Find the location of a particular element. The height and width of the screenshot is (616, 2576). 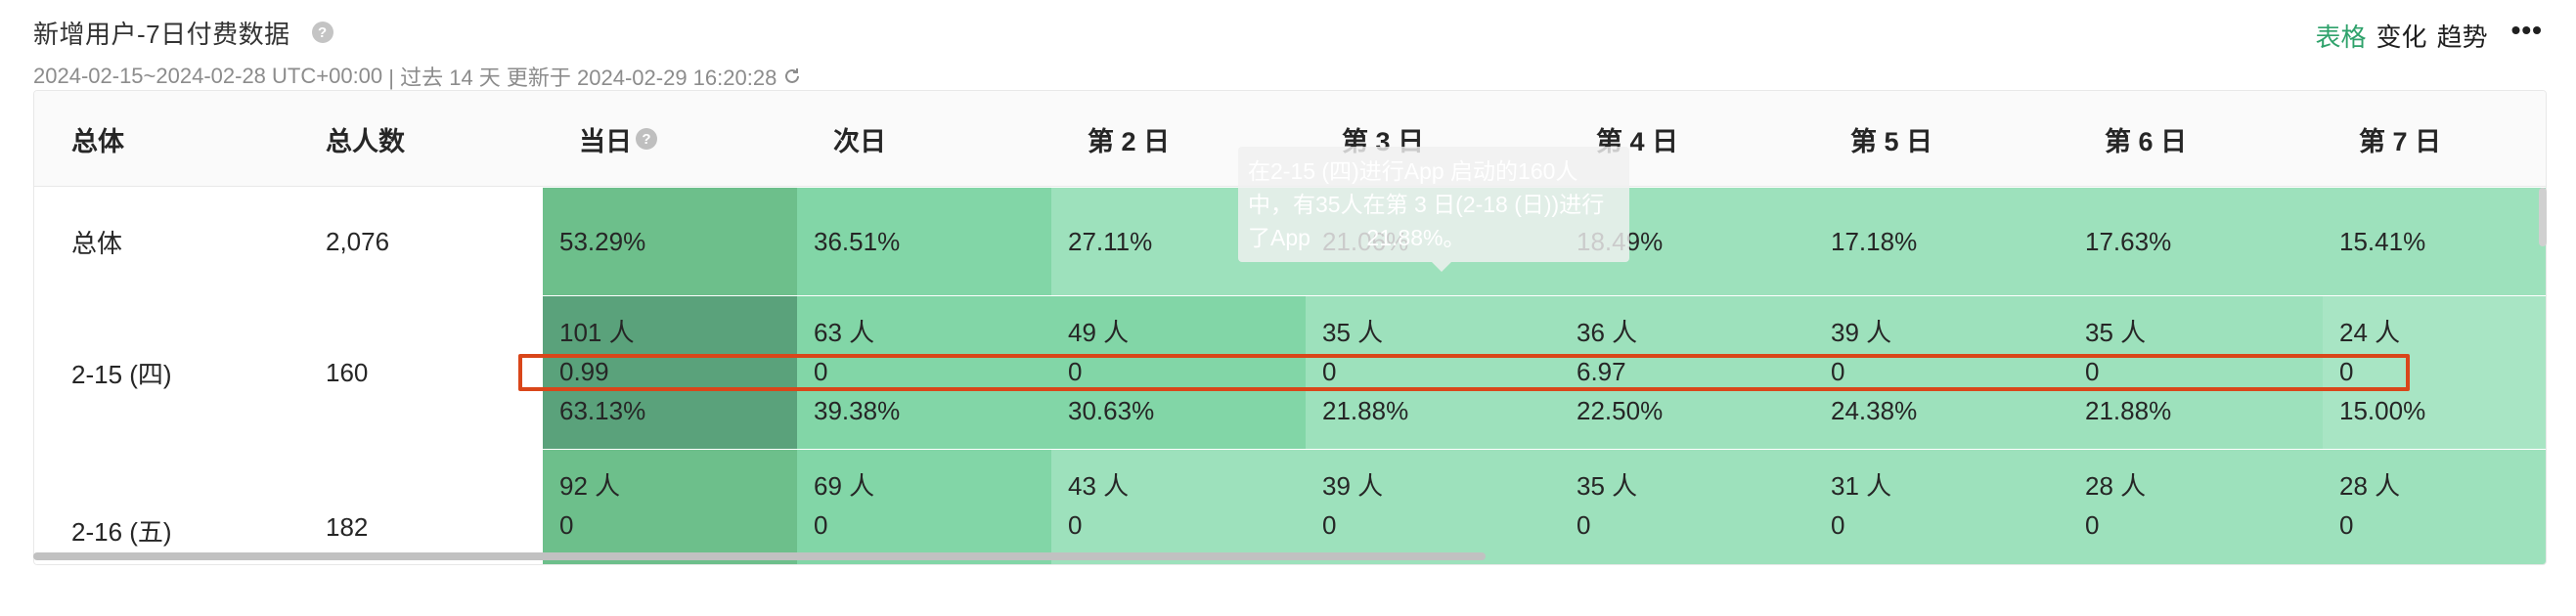

data-cell: 36.51% is located at coordinates (924, 241).